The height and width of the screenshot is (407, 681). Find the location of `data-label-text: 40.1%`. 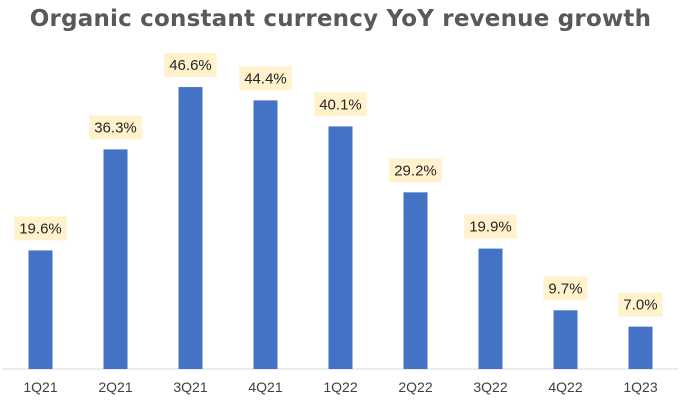

data-label-text: 40.1% is located at coordinates (340, 104).